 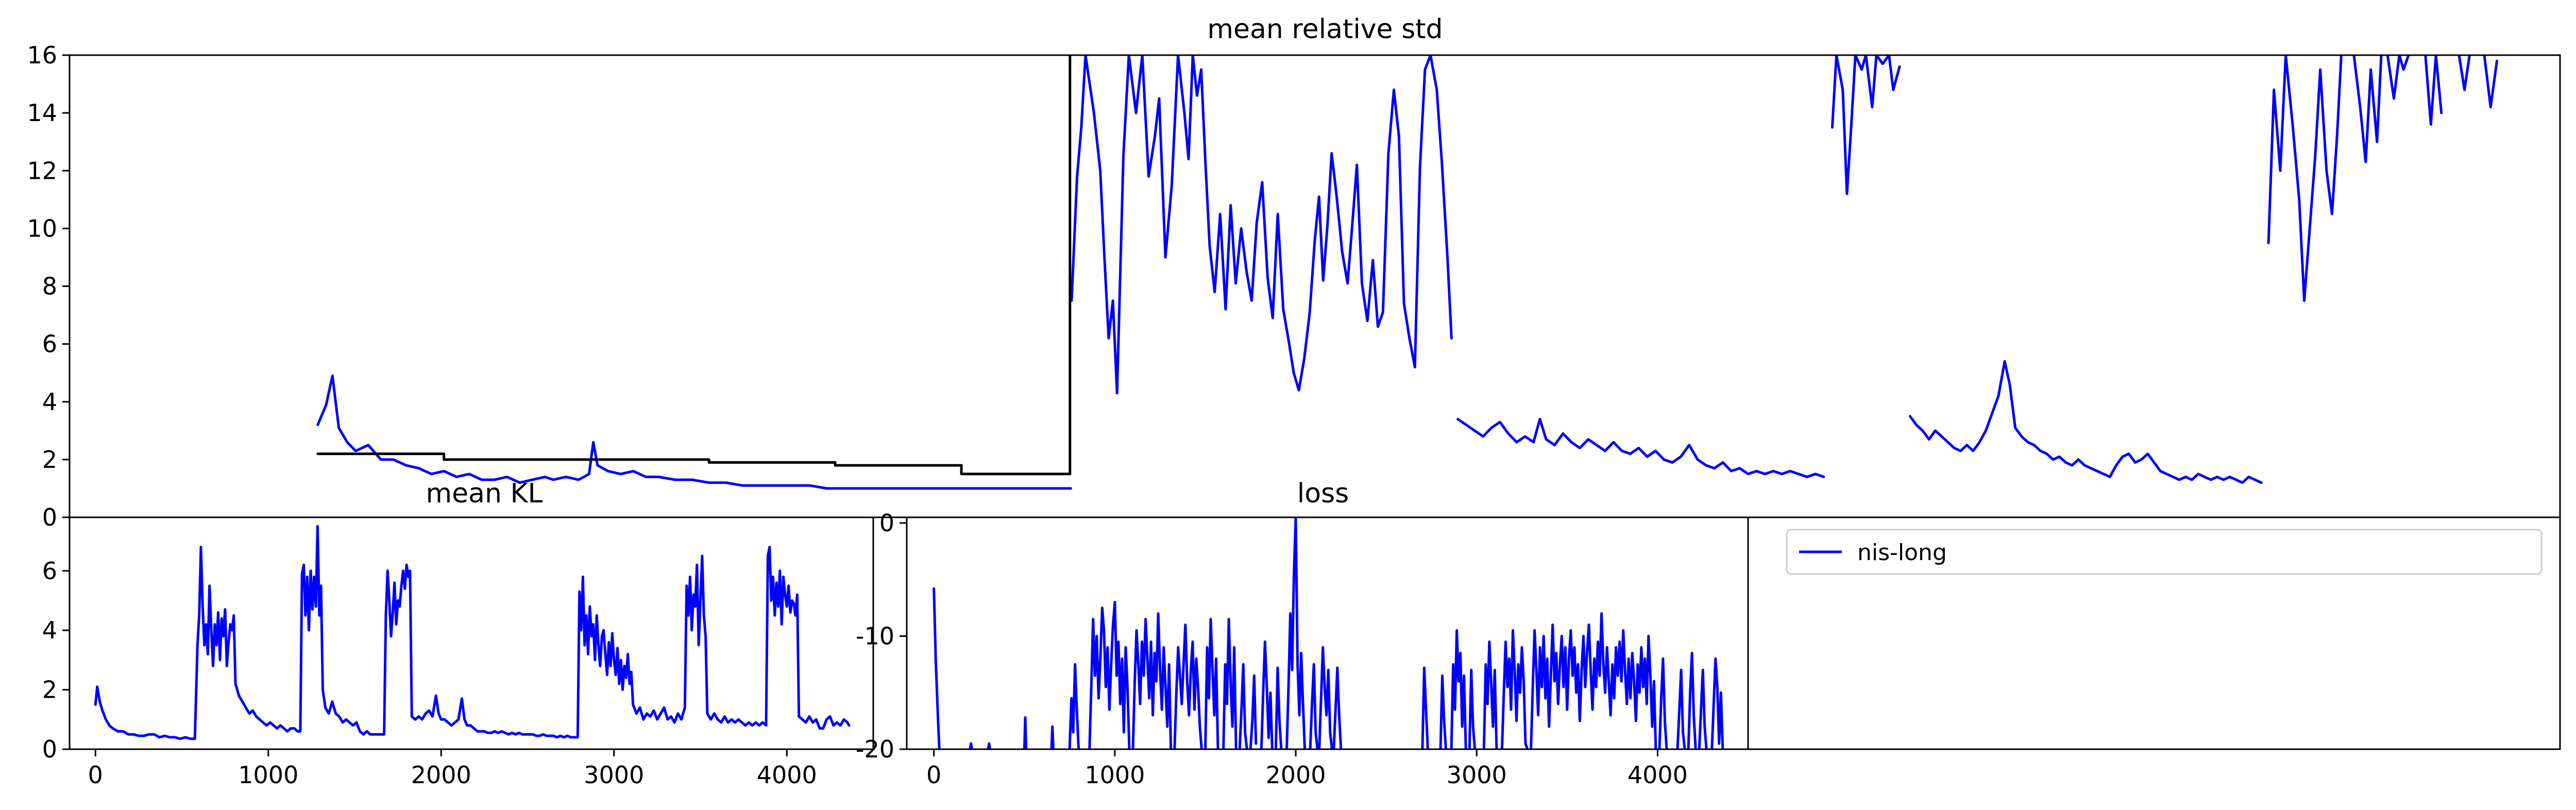 I want to click on relstd-y-tick-label-8: 16, so click(x=42, y=55).